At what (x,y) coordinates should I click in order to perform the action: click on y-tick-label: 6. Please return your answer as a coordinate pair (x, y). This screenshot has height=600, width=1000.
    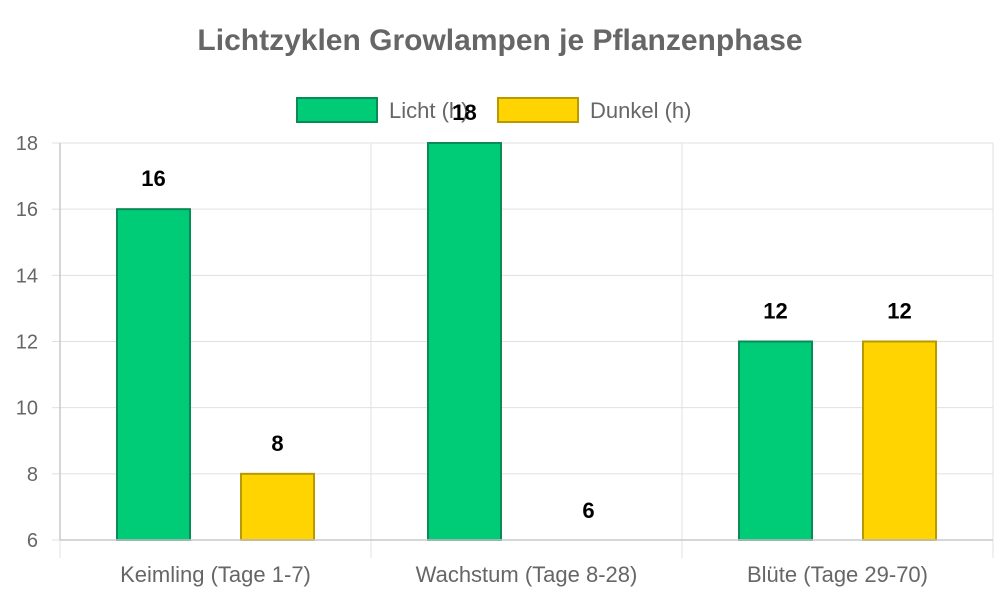
    Looking at the image, I should click on (32, 541).